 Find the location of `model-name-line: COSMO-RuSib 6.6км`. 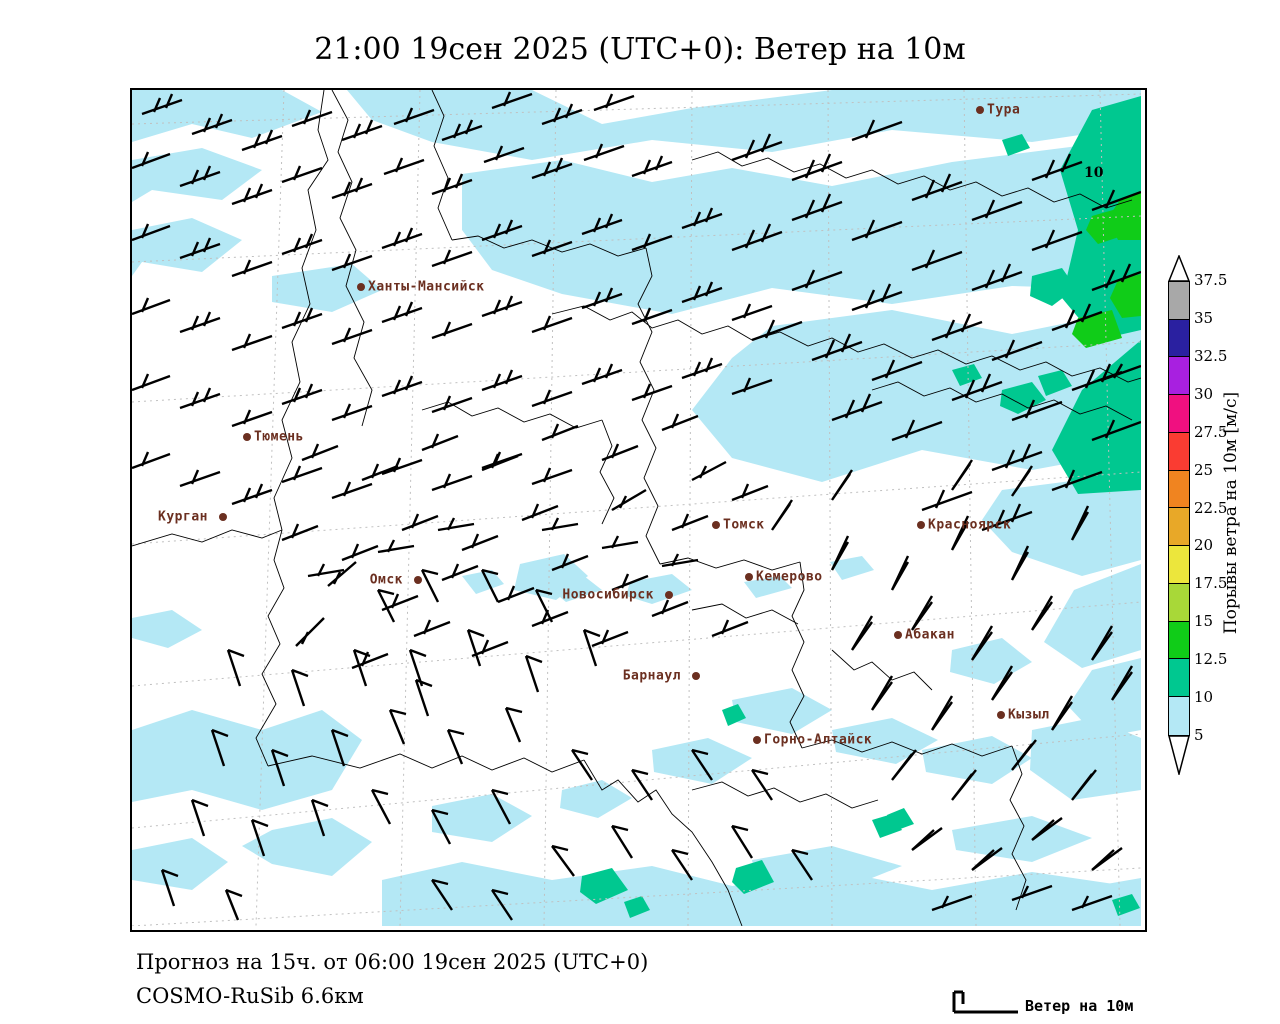

model-name-line: COSMO-RuSib 6.6км is located at coordinates (250, 996).